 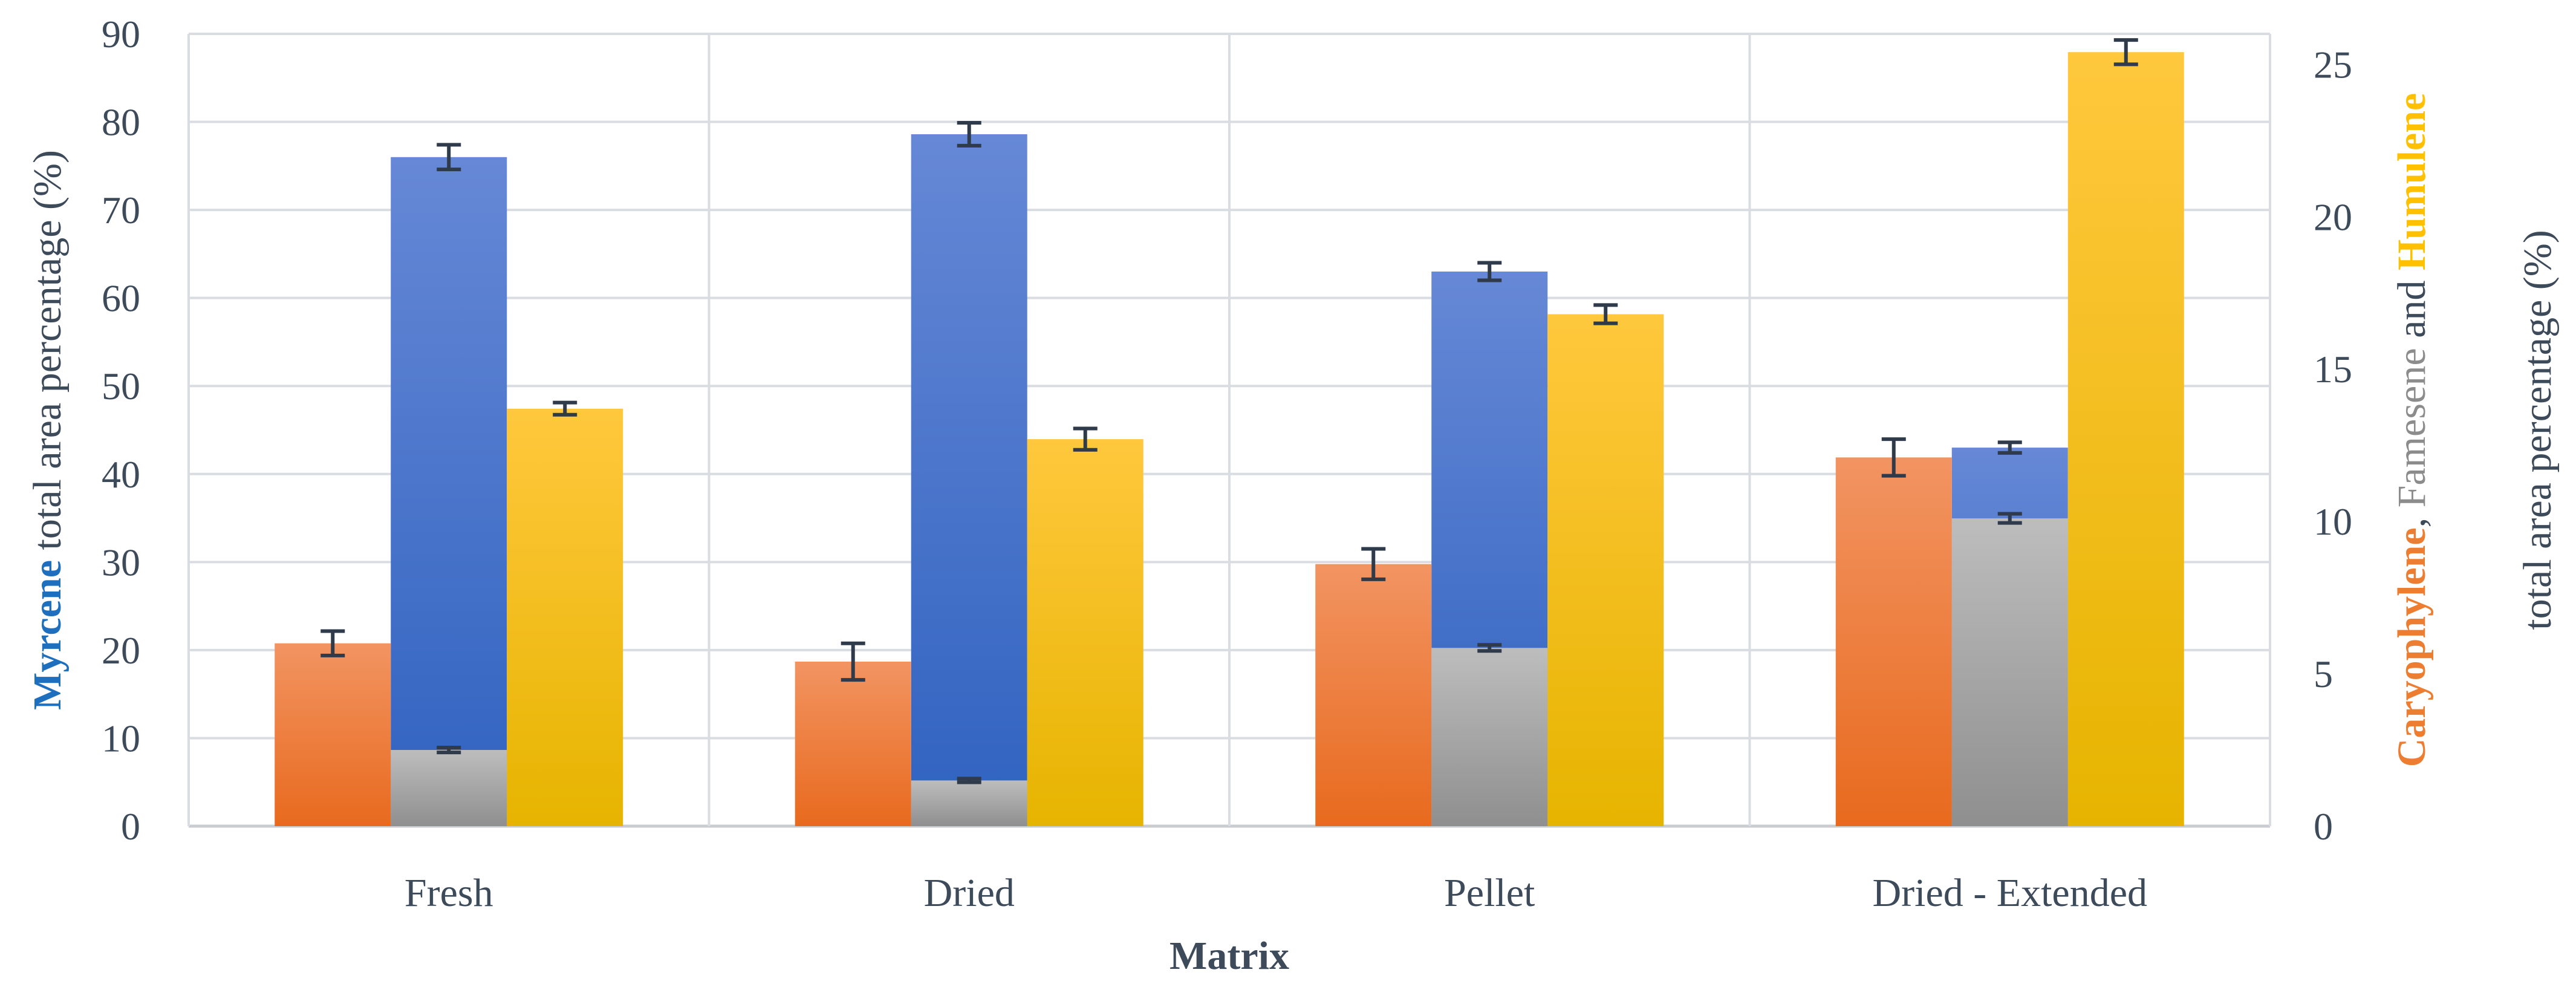 What do you see at coordinates (47, 430) in the screenshot?
I see `y-left-axis-title: Myrcene total area percentage (%)` at bounding box center [47, 430].